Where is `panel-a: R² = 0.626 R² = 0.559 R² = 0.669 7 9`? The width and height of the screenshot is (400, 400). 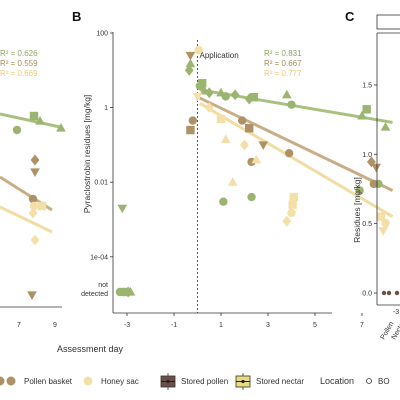 panel-a: R² = 0.626 R² = 0.559 R² = 0.669 7 9 is located at coordinates (33, 189).